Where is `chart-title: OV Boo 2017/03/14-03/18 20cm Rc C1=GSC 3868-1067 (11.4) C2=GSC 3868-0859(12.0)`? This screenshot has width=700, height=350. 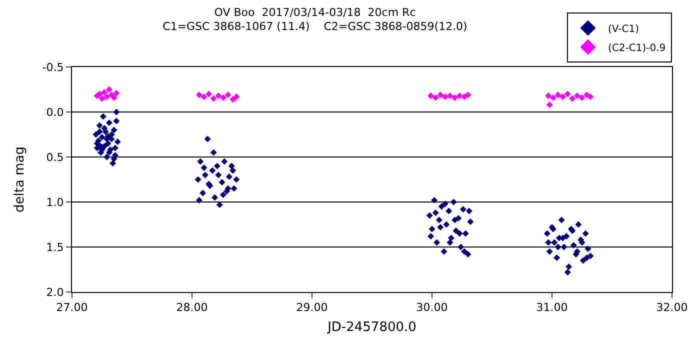 chart-title: OV Boo 2017/03/14-03/18 20cm Rc C1=GSC 3868-1067 (11.4) C2=GSC 3868-0859(12.0) is located at coordinates (315, 20).